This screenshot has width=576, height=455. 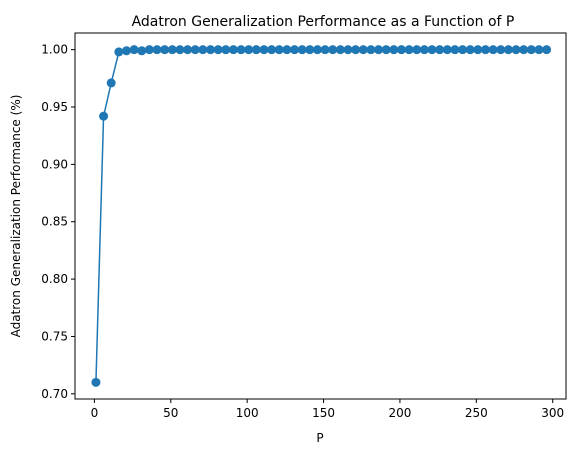 I want to click on y-tick-label: 0.75, so click(x=54, y=336).